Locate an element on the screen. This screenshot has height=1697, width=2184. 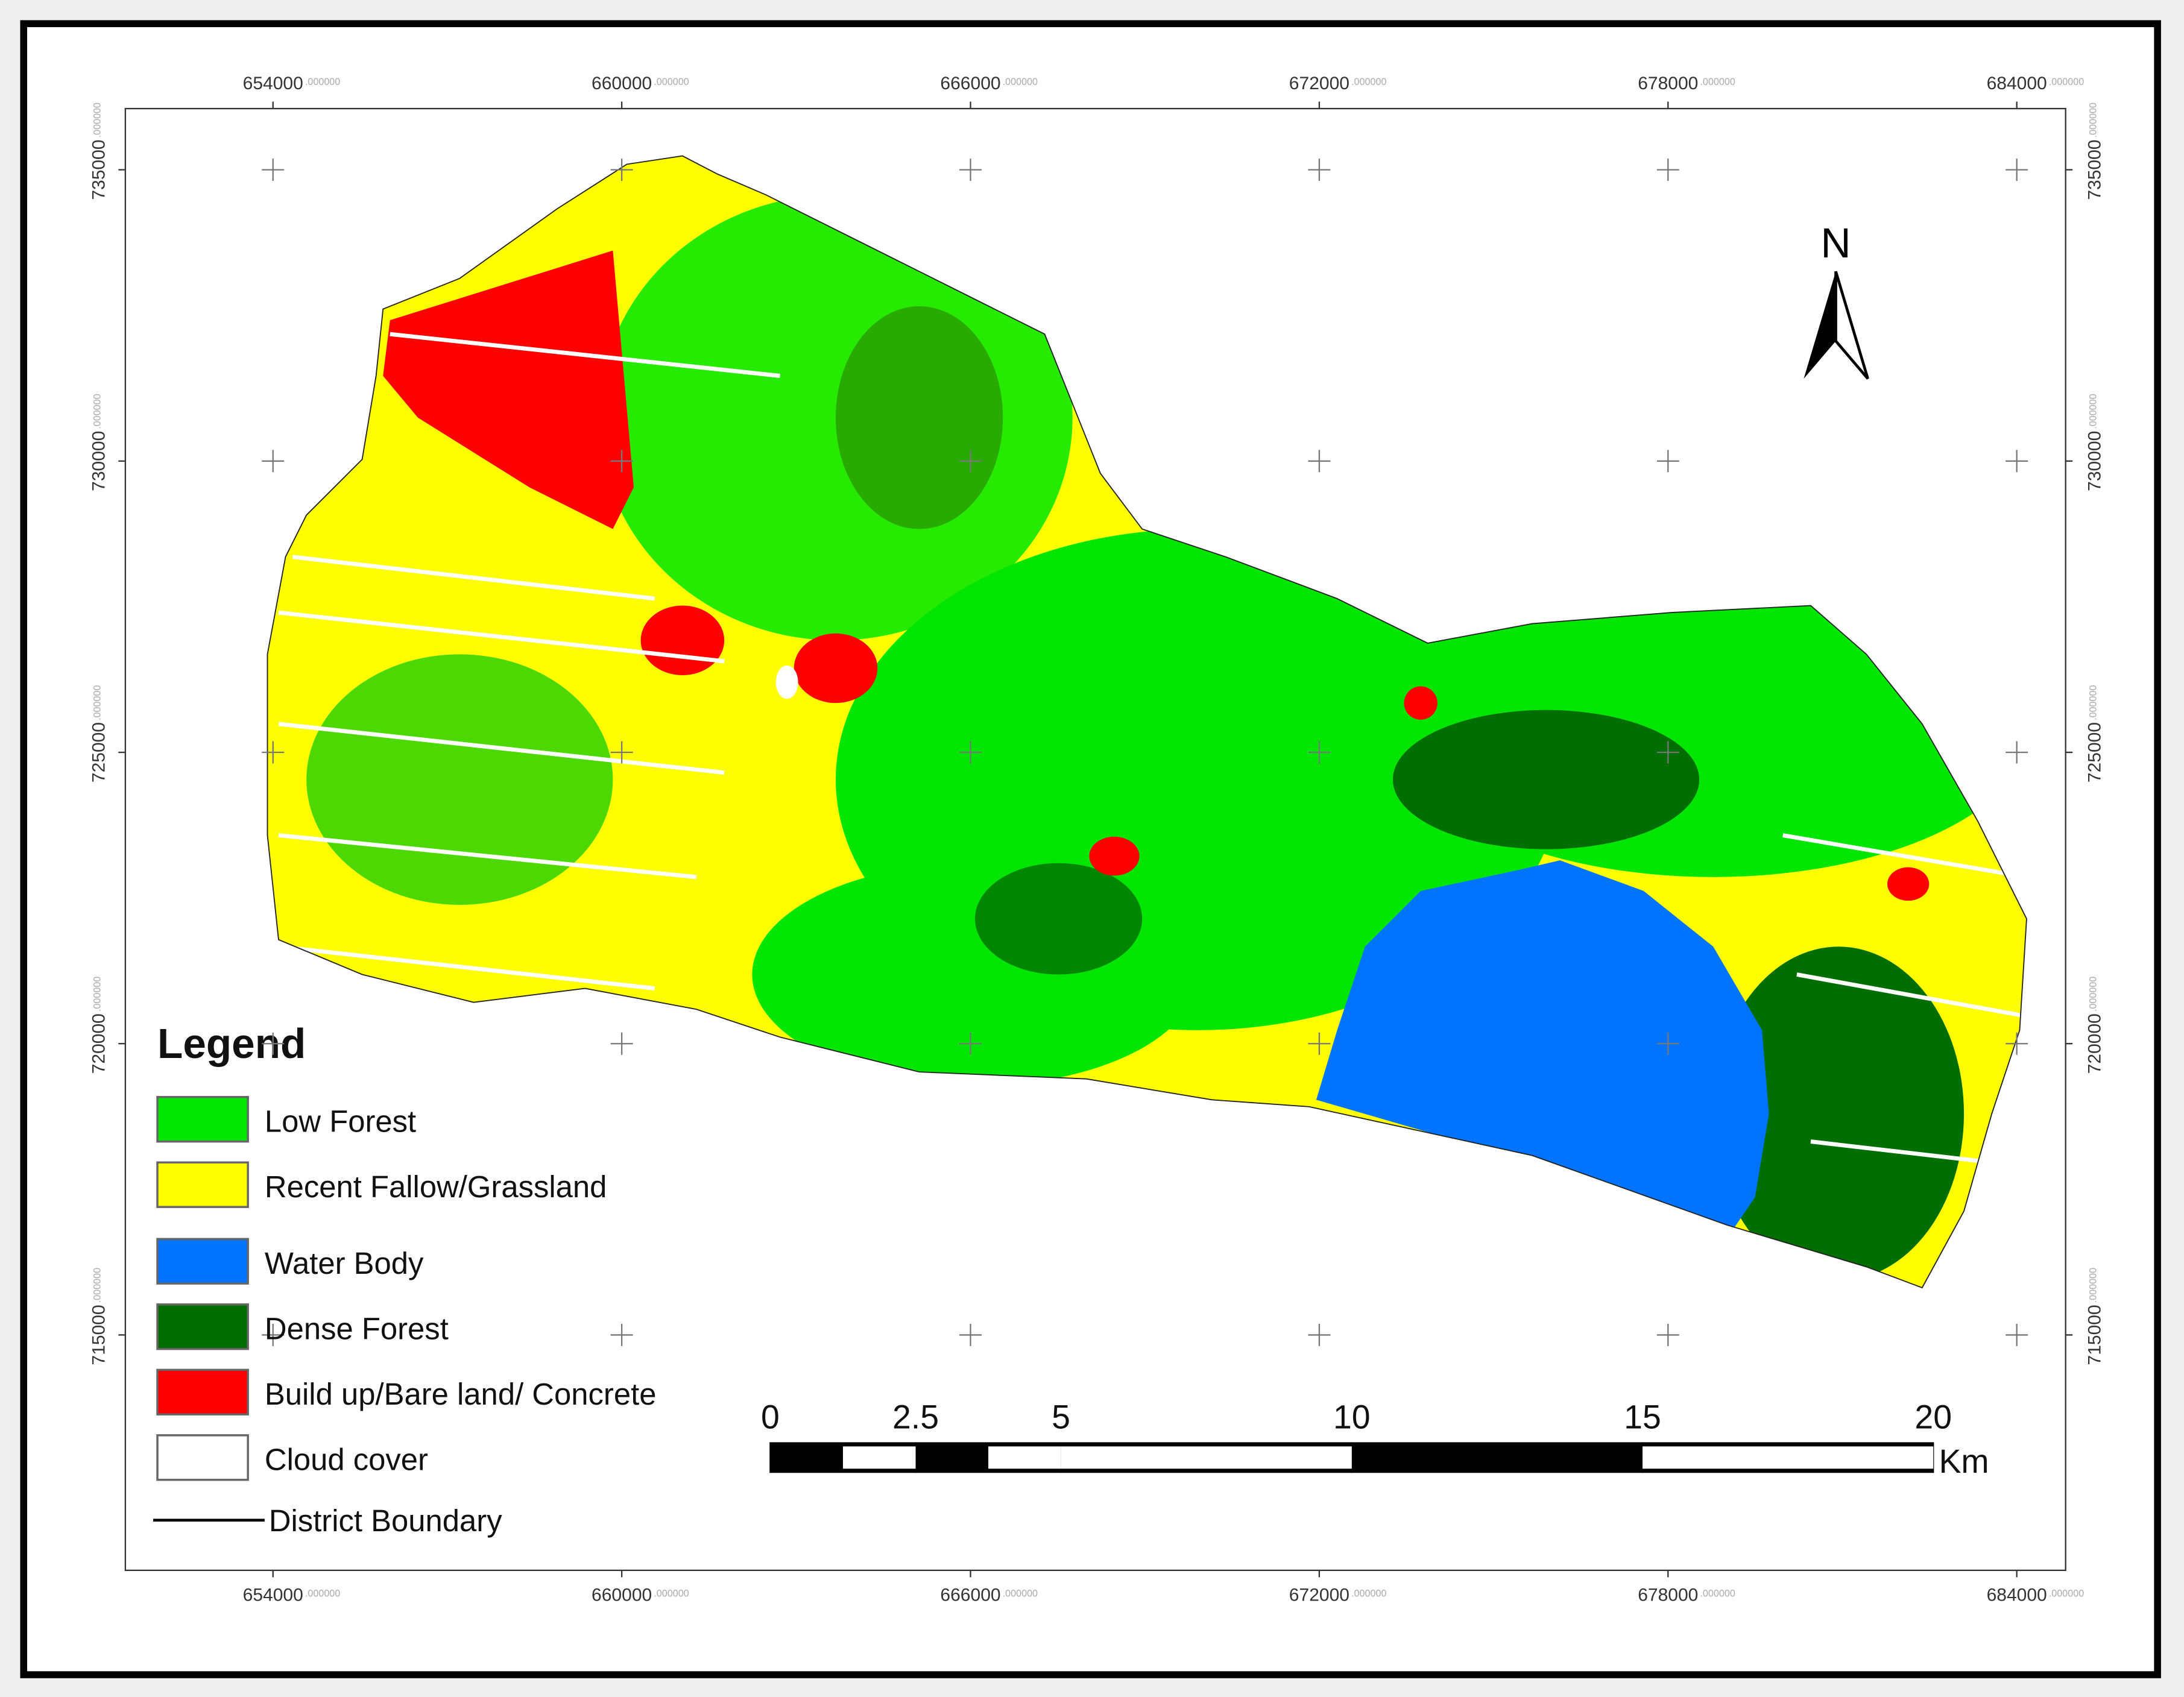
y-tick-group: 715000 .000000 is located at coordinates (2095, 1316).